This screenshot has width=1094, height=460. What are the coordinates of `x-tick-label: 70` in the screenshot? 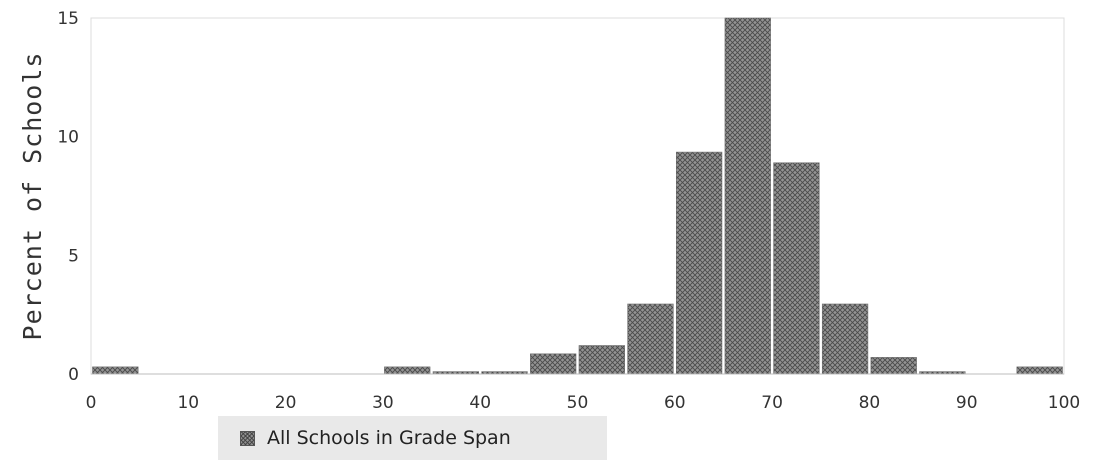 It's located at (772, 403).